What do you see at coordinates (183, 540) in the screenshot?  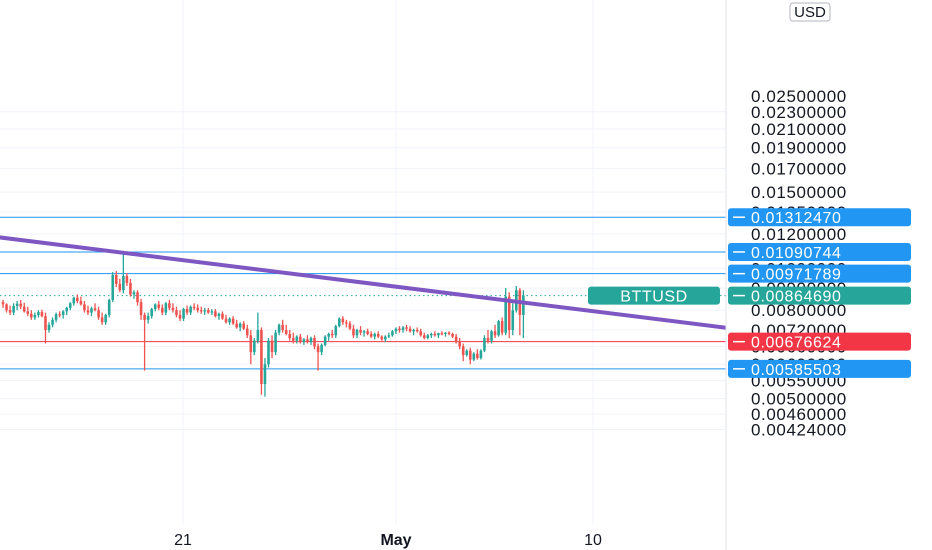 I see `x-tick-label: 21` at bounding box center [183, 540].